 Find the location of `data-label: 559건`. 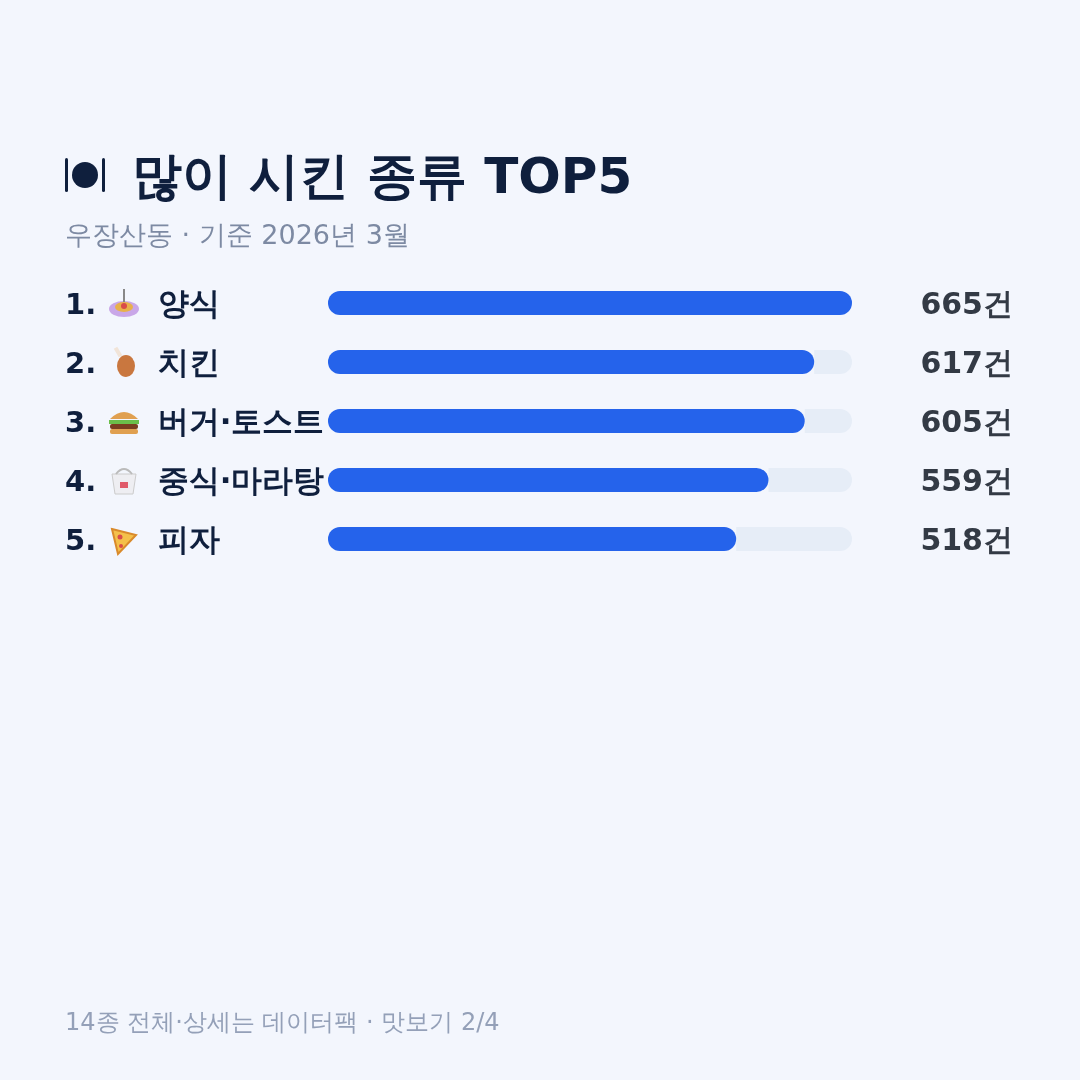

data-label: 559건 is located at coordinates (966, 480).